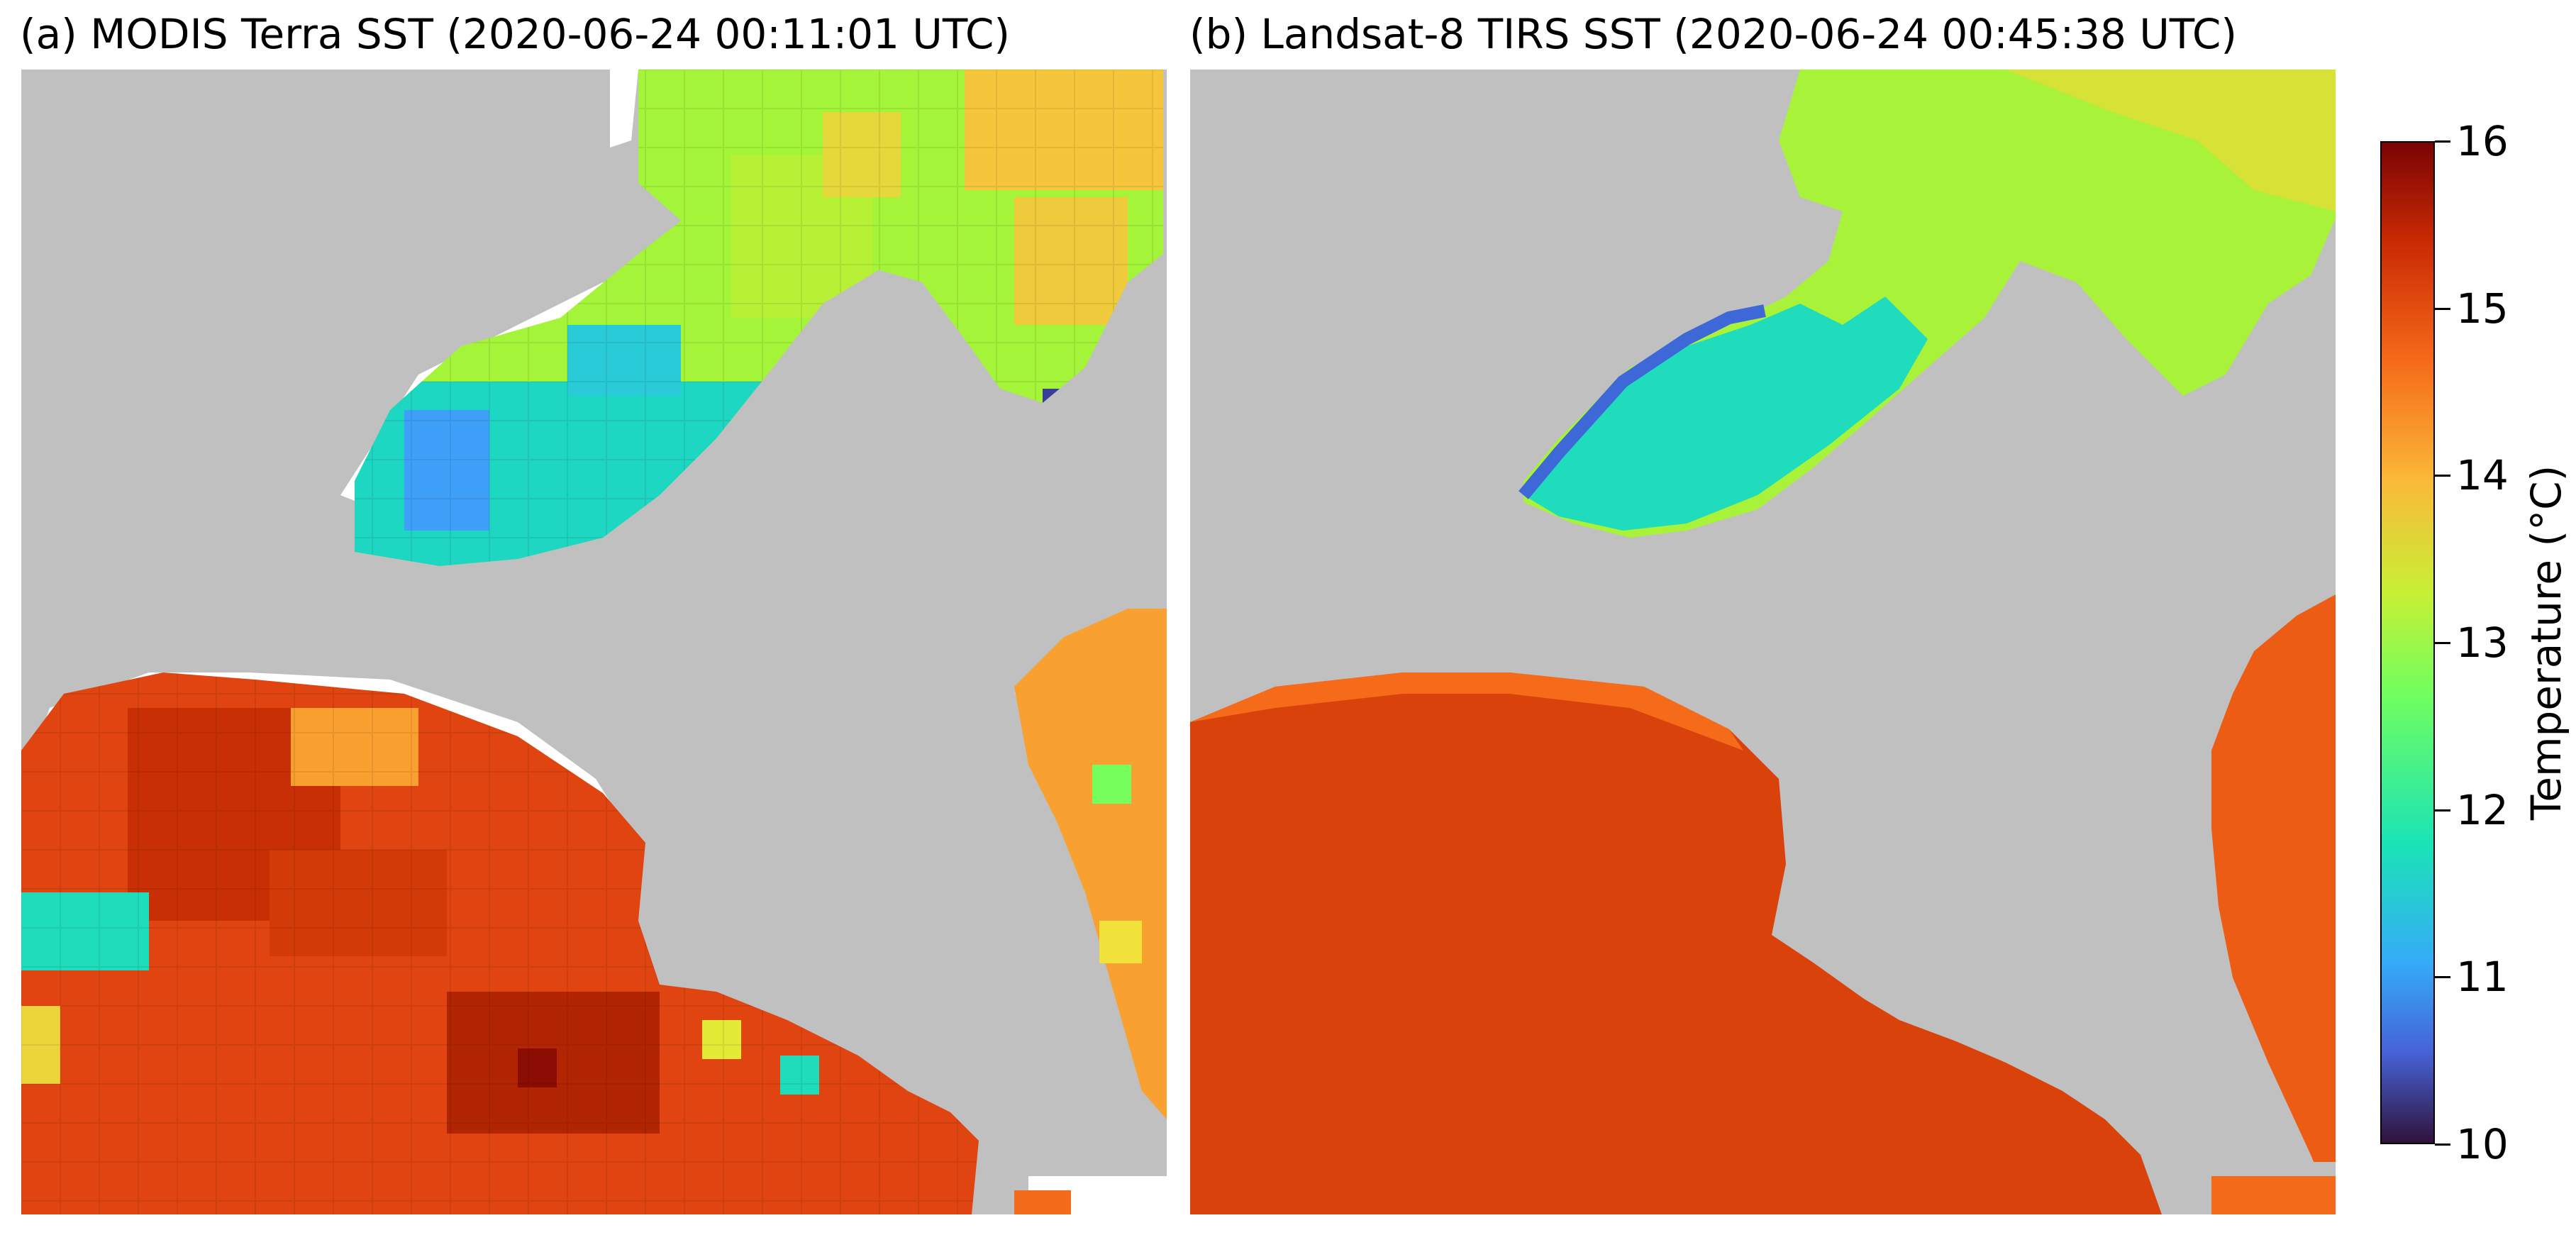 The height and width of the screenshot is (1235, 2576). Describe the element at coordinates (2482, 978) in the screenshot. I see `colorbar-tick-label: 11` at that location.